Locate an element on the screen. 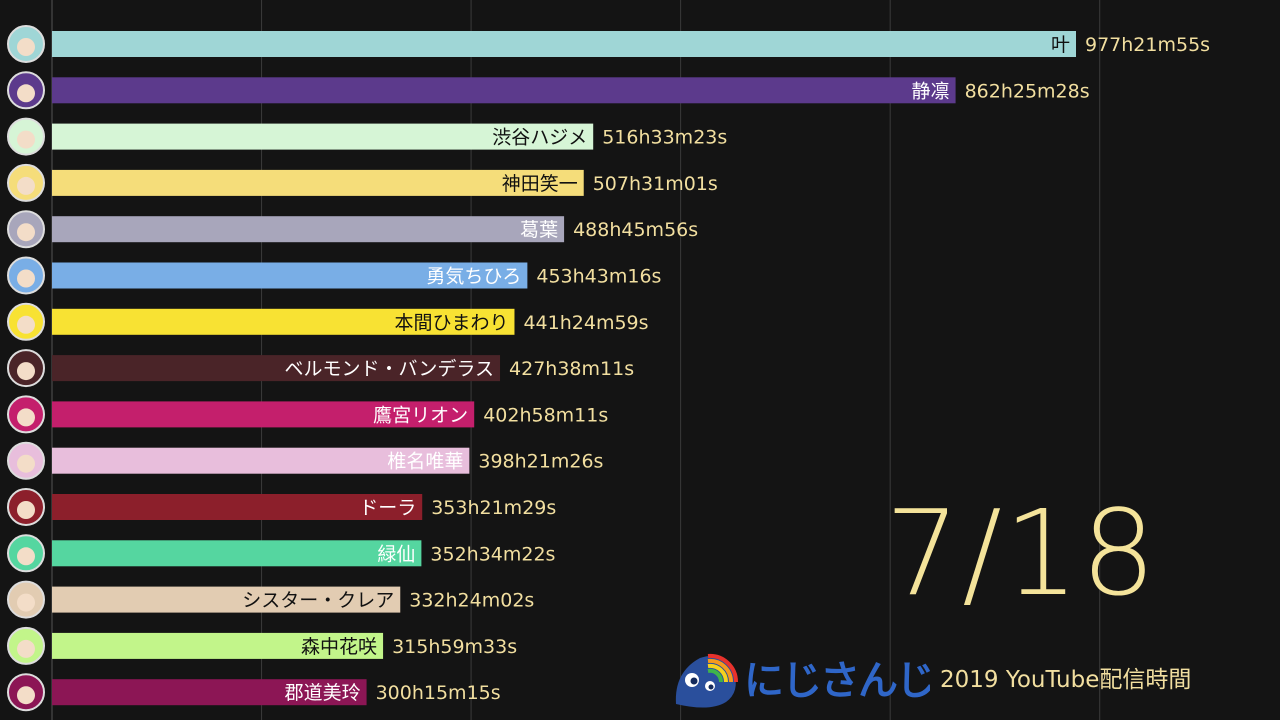  bar-value-label: 516h33m23s is located at coordinates (664, 138).